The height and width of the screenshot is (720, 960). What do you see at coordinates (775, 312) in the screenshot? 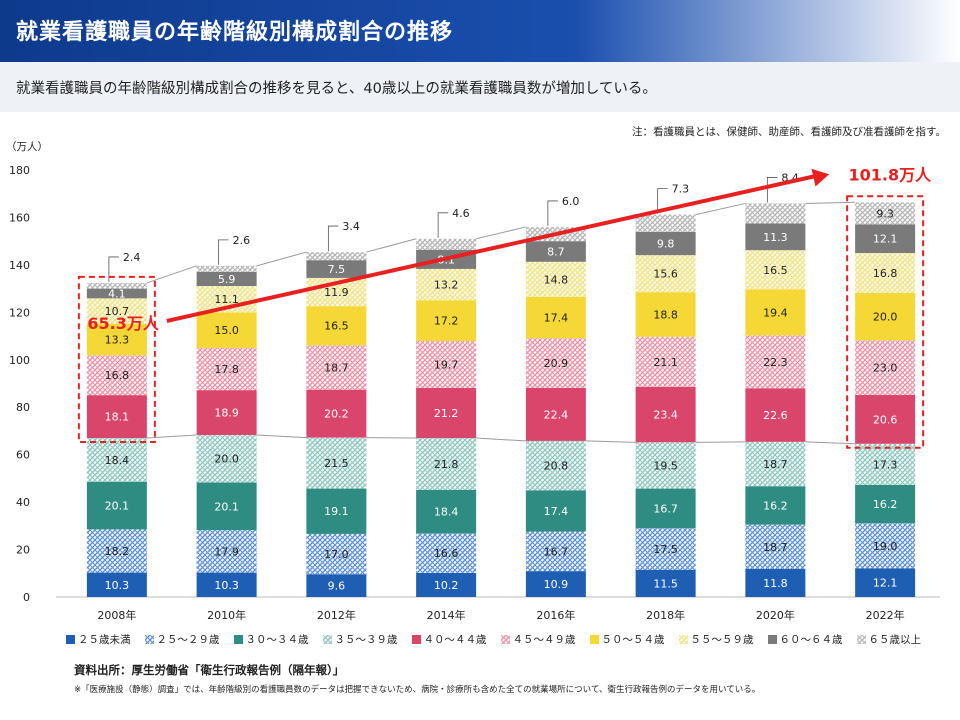
I see `data-label: 19.4` at bounding box center [775, 312].